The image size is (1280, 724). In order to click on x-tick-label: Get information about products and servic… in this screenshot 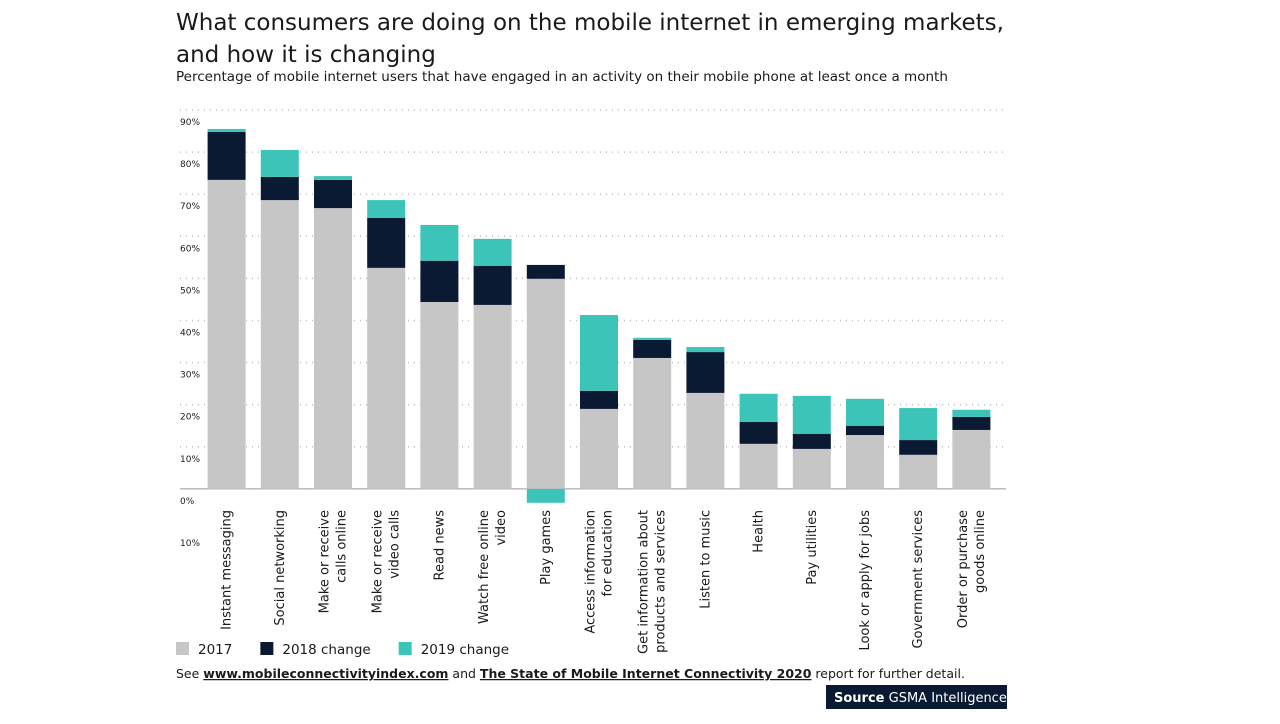, I will do `click(653, 582)`.